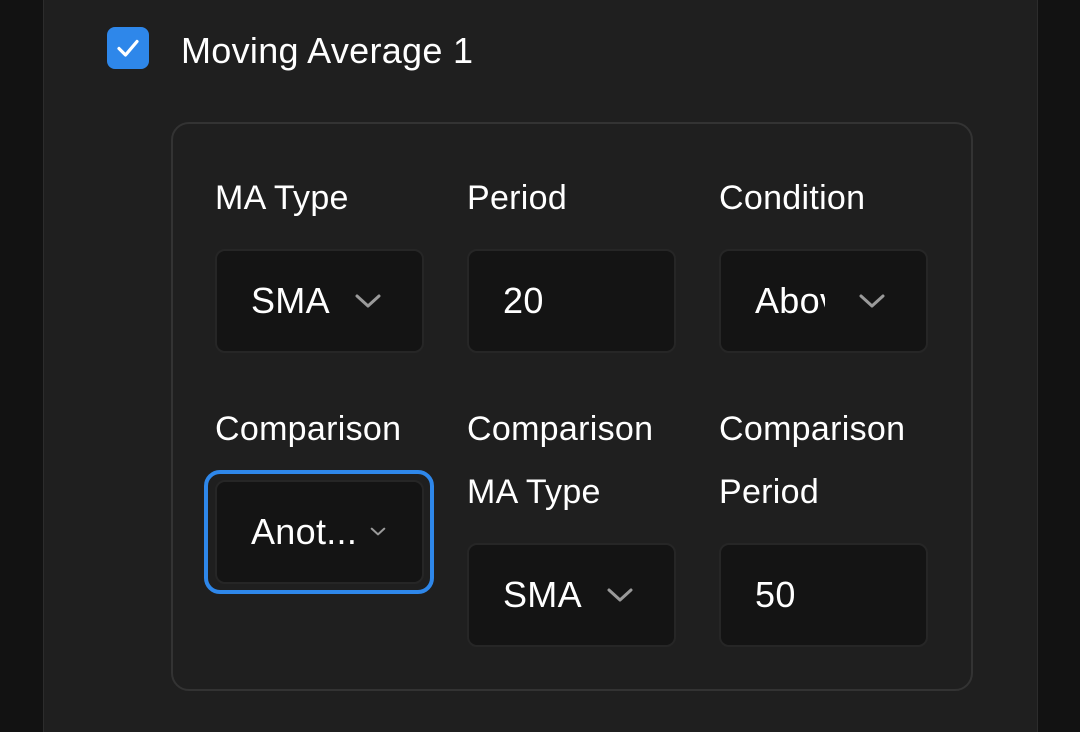 The image size is (1080, 732). Describe the element at coordinates (282, 198) in the screenshot. I see `ma-type-label: MA Type` at that location.